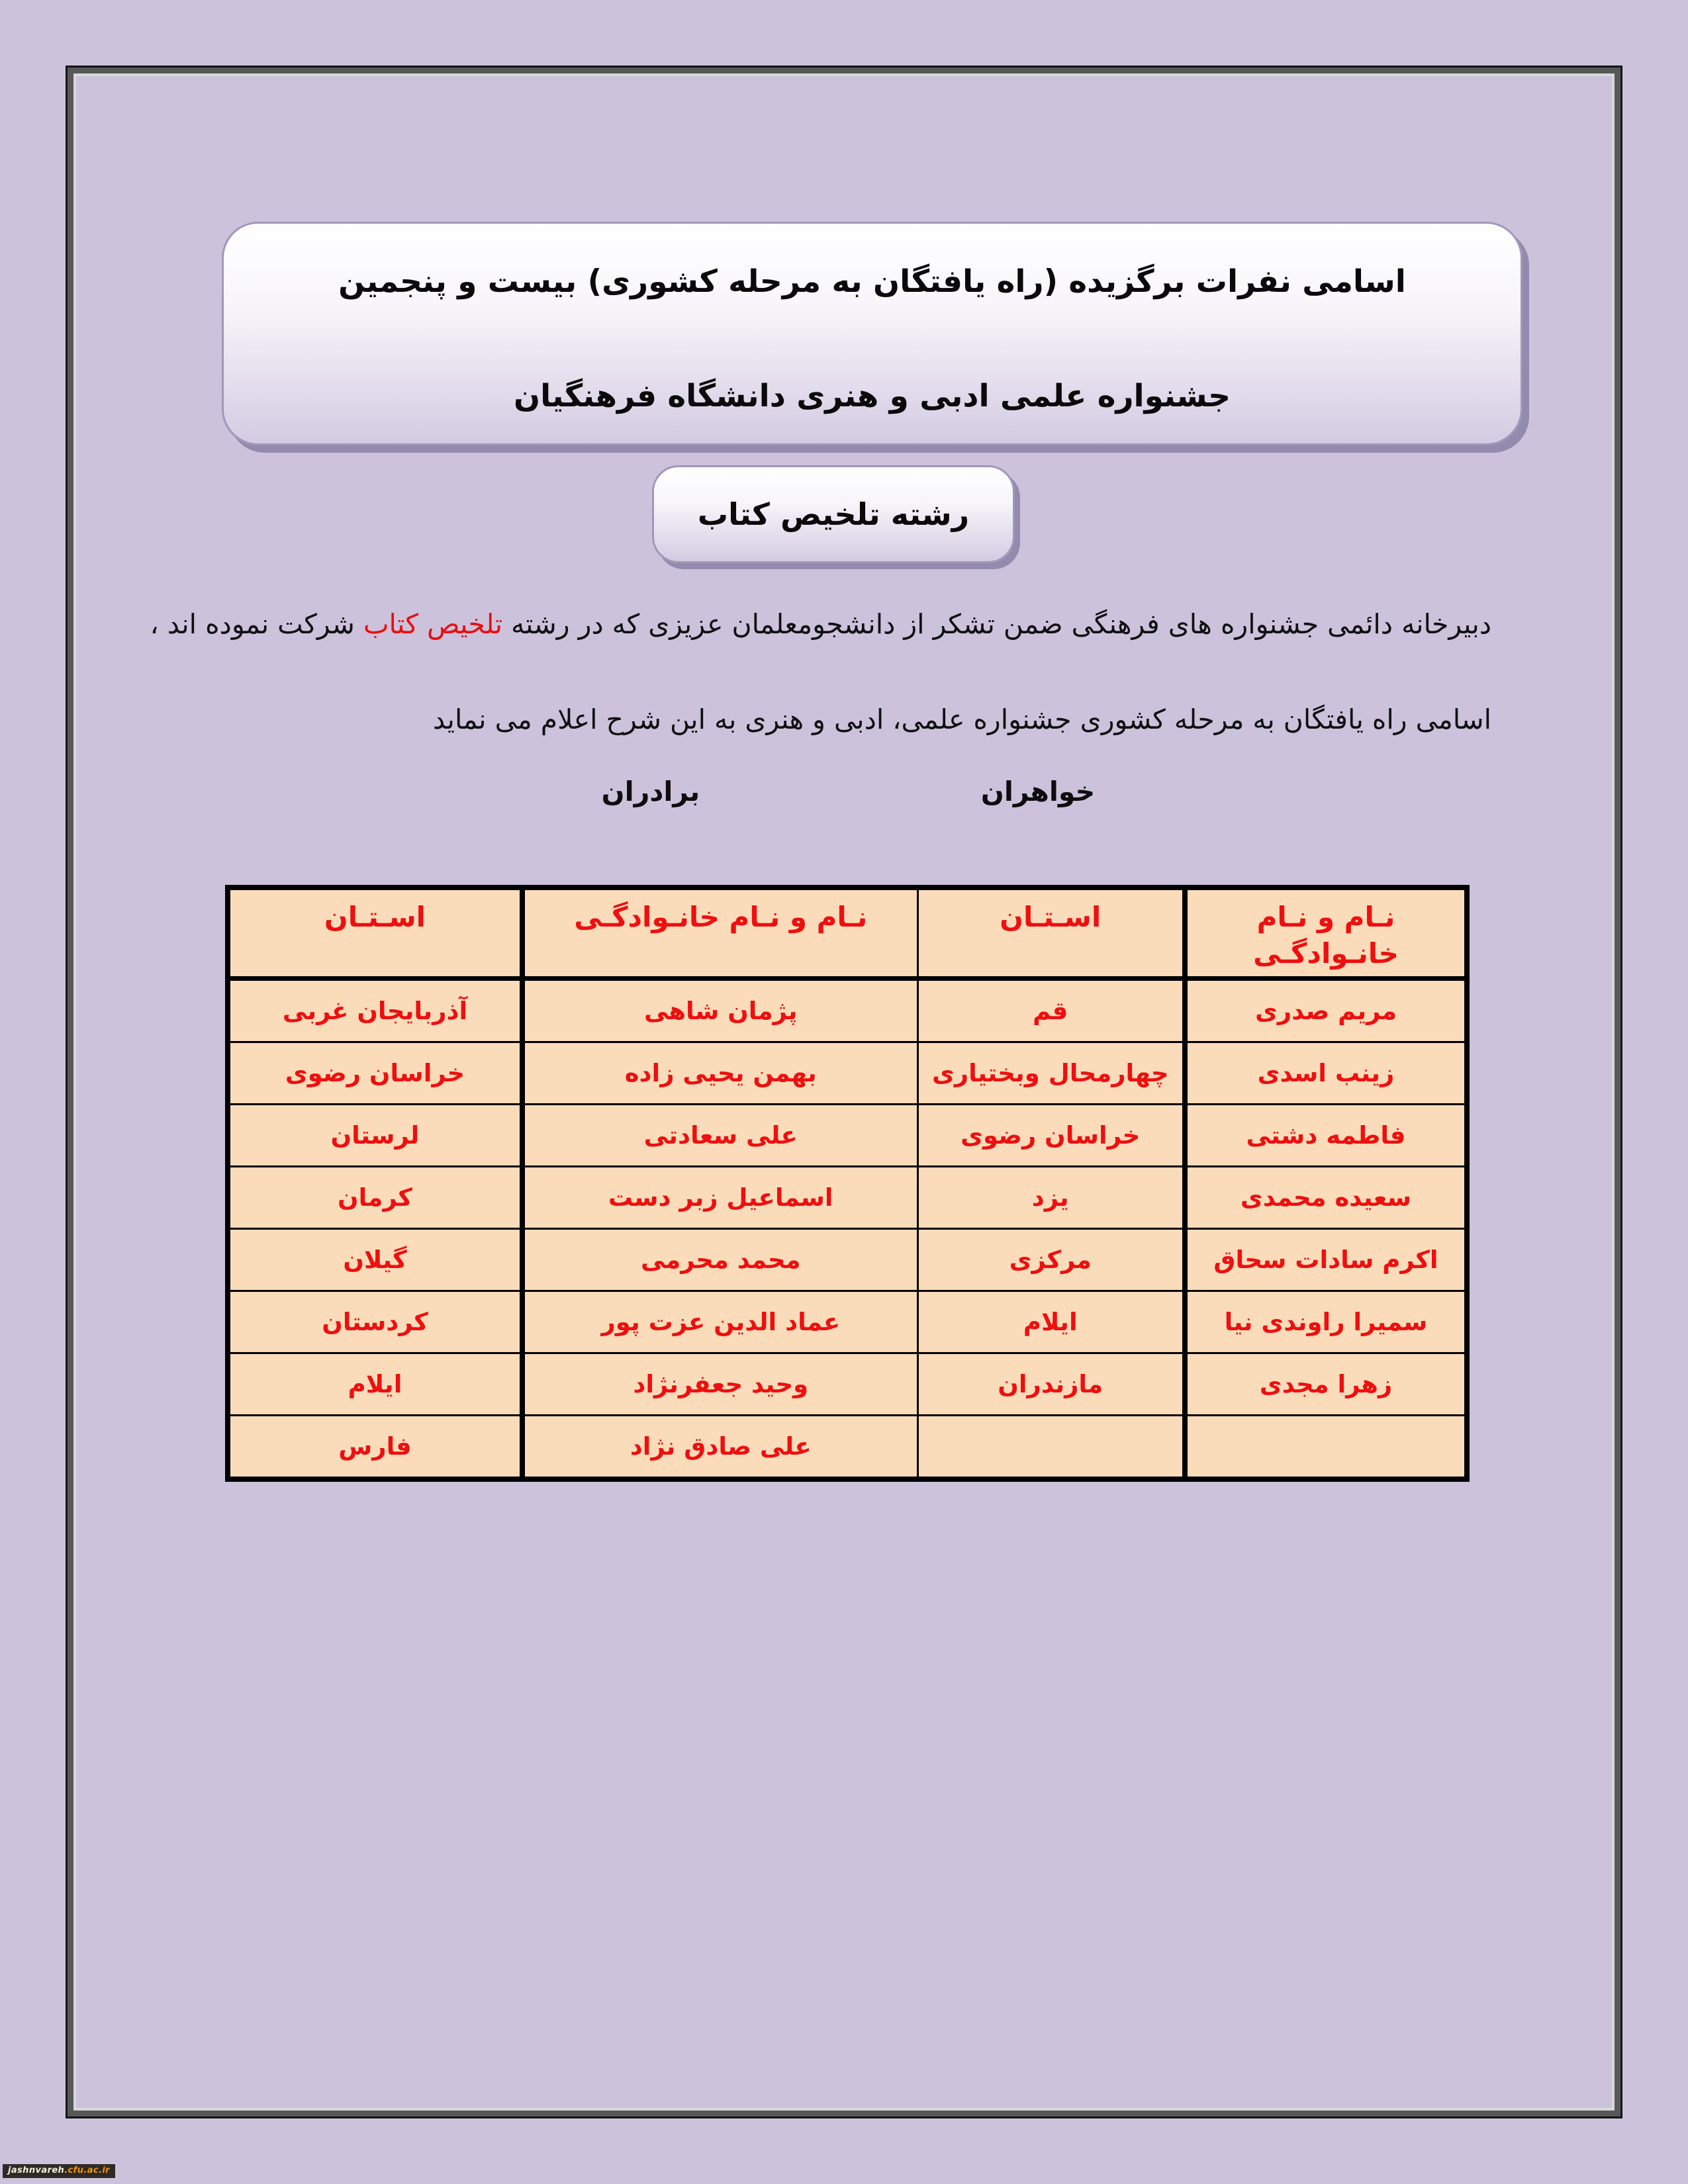 The image size is (1688, 2184). What do you see at coordinates (375, 1197) in the screenshot?
I see `table-cell-brother-province: کرمان` at bounding box center [375, 1197].